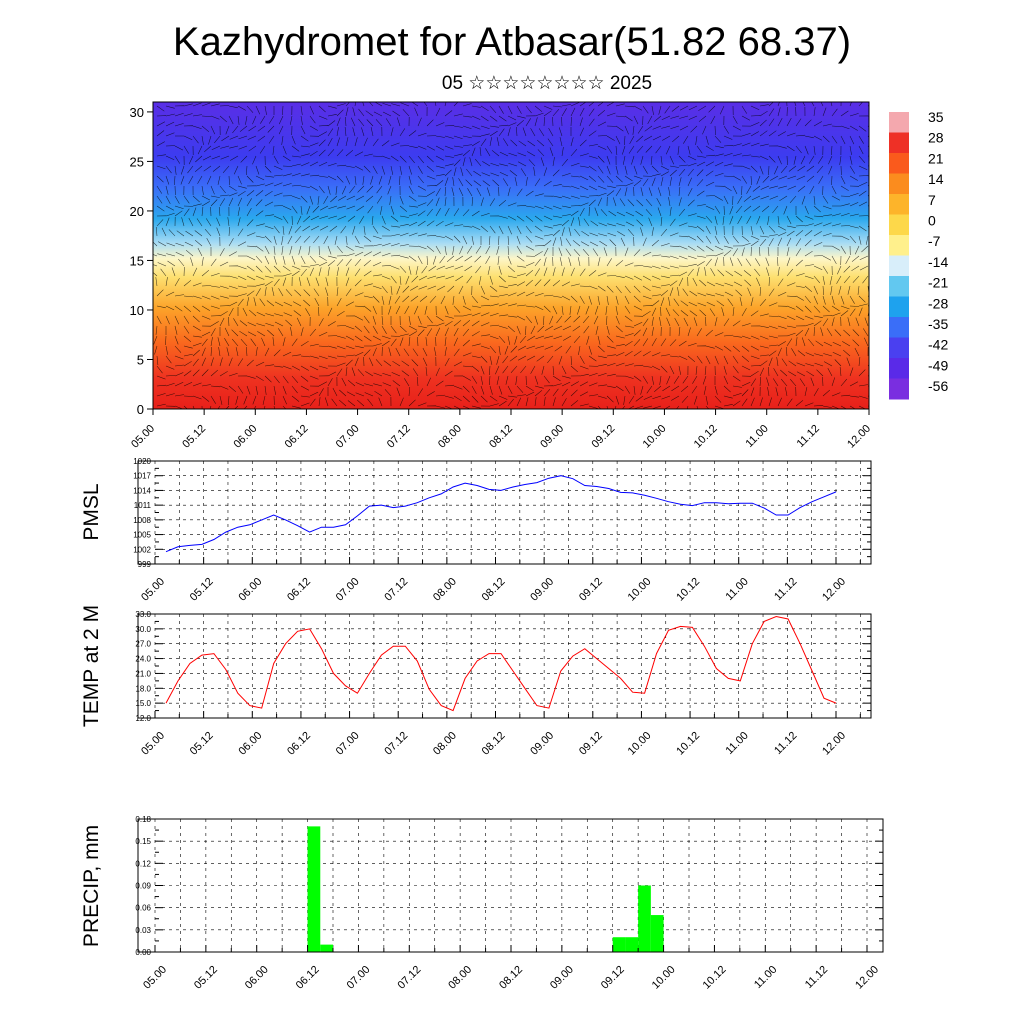 The width and height of the screenshot is (1024, 1024). Describe the element at coordinates (140, 409) in the screenshot. I see `heatmap-y-tick-label: 0` at that location.